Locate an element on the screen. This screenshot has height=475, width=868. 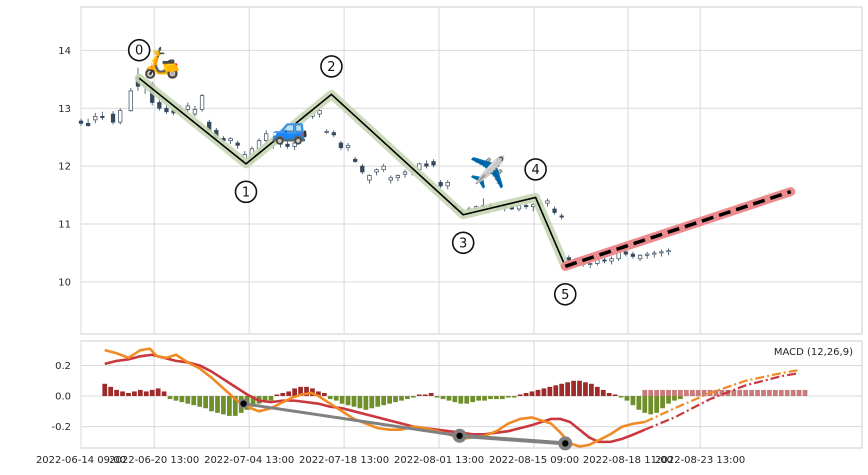
pivot-label: 5 is located at coordinates (565, 295).